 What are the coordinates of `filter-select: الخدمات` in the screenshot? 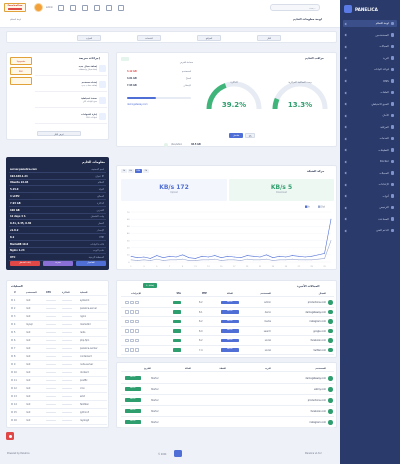 It's located at (149, 38).